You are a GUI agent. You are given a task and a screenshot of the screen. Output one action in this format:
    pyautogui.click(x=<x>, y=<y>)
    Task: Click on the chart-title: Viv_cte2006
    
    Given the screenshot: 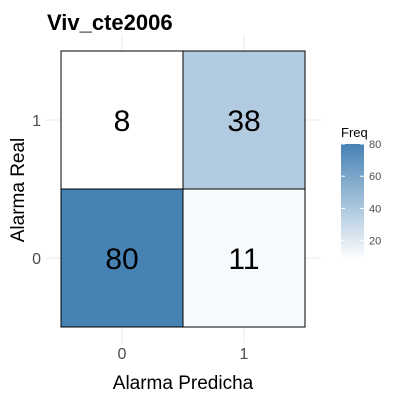 What is the action you would take?
    pyautogui.click(x=110, y=22)
    